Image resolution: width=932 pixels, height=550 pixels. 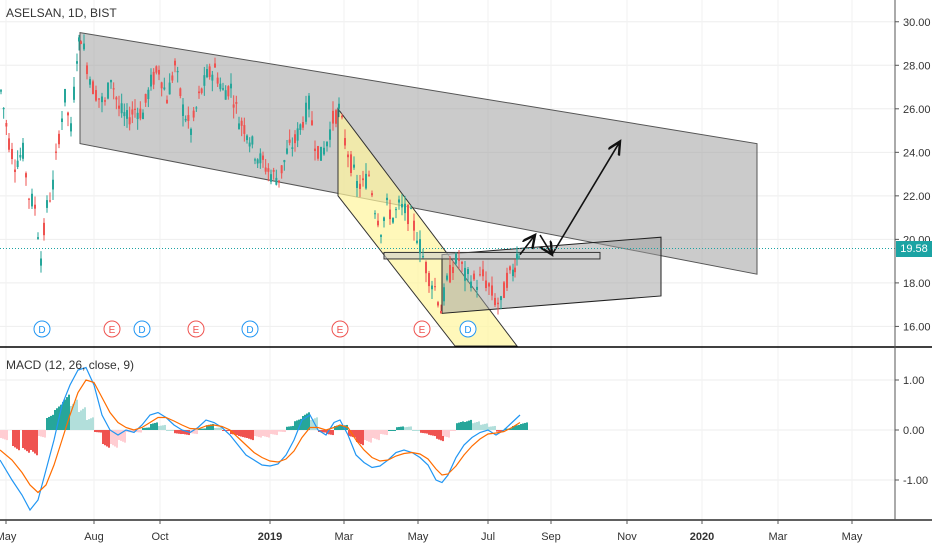 I want to click on projection-arrow, so click(x=527, y=245).